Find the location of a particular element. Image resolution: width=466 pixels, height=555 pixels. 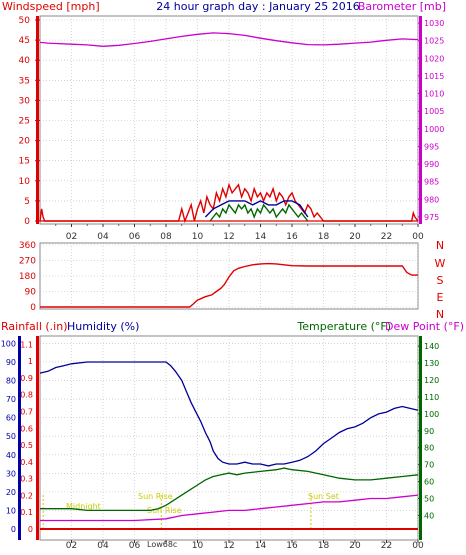

bottom-x-tick-16: 16 is located at coordinates (292, 546).